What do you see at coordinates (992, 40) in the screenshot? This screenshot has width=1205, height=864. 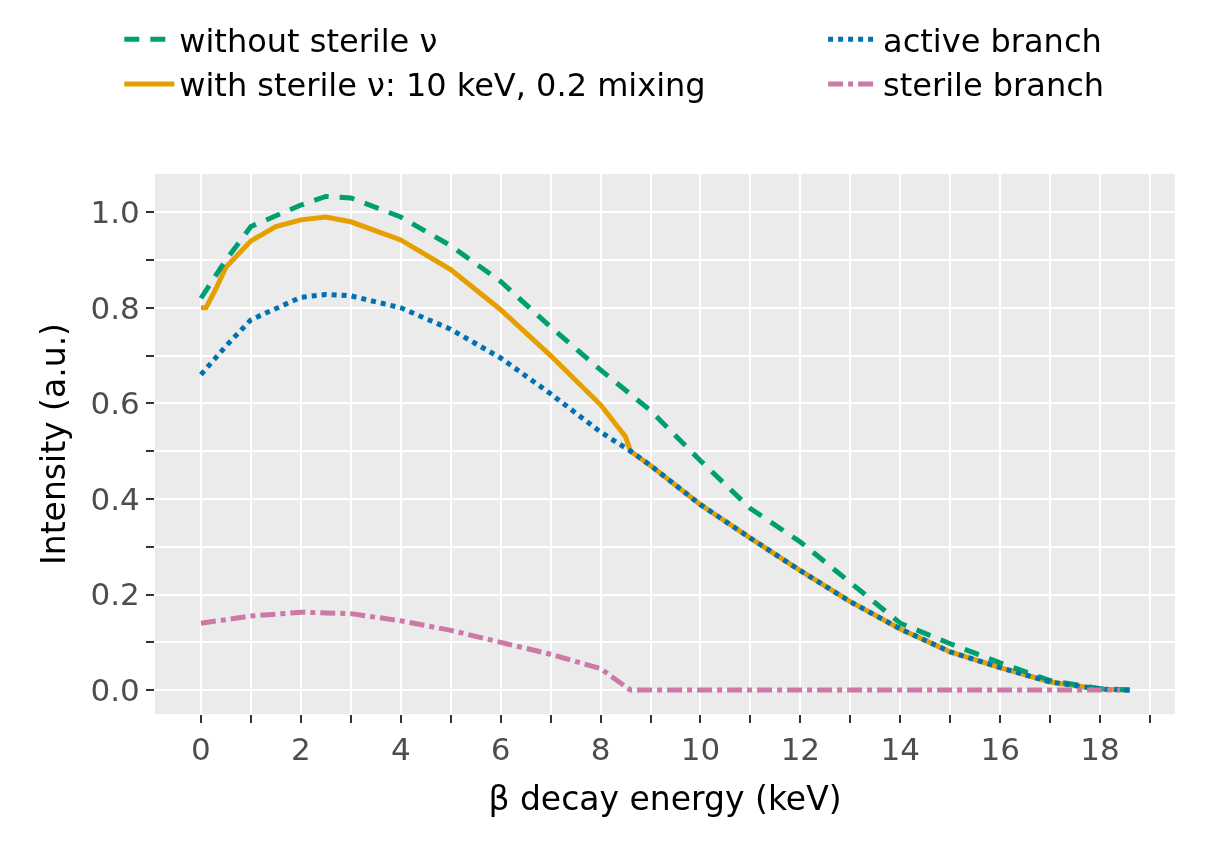 I see `legend-label: active branch` at bounding box center [992, 40].